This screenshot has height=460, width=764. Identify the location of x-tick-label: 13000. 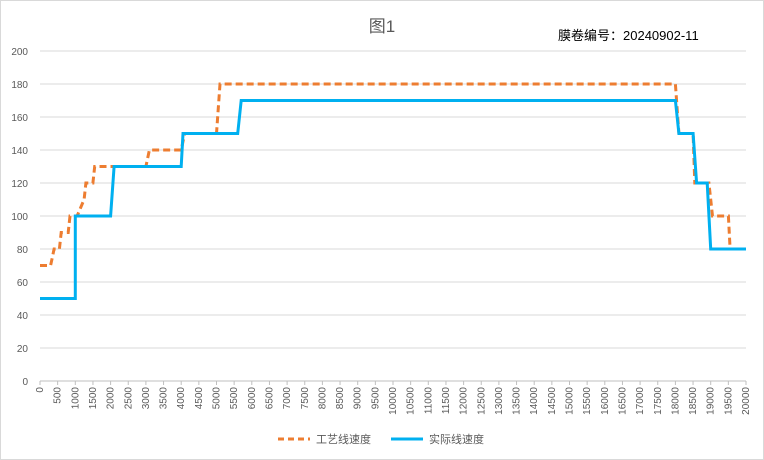
(499, 401).